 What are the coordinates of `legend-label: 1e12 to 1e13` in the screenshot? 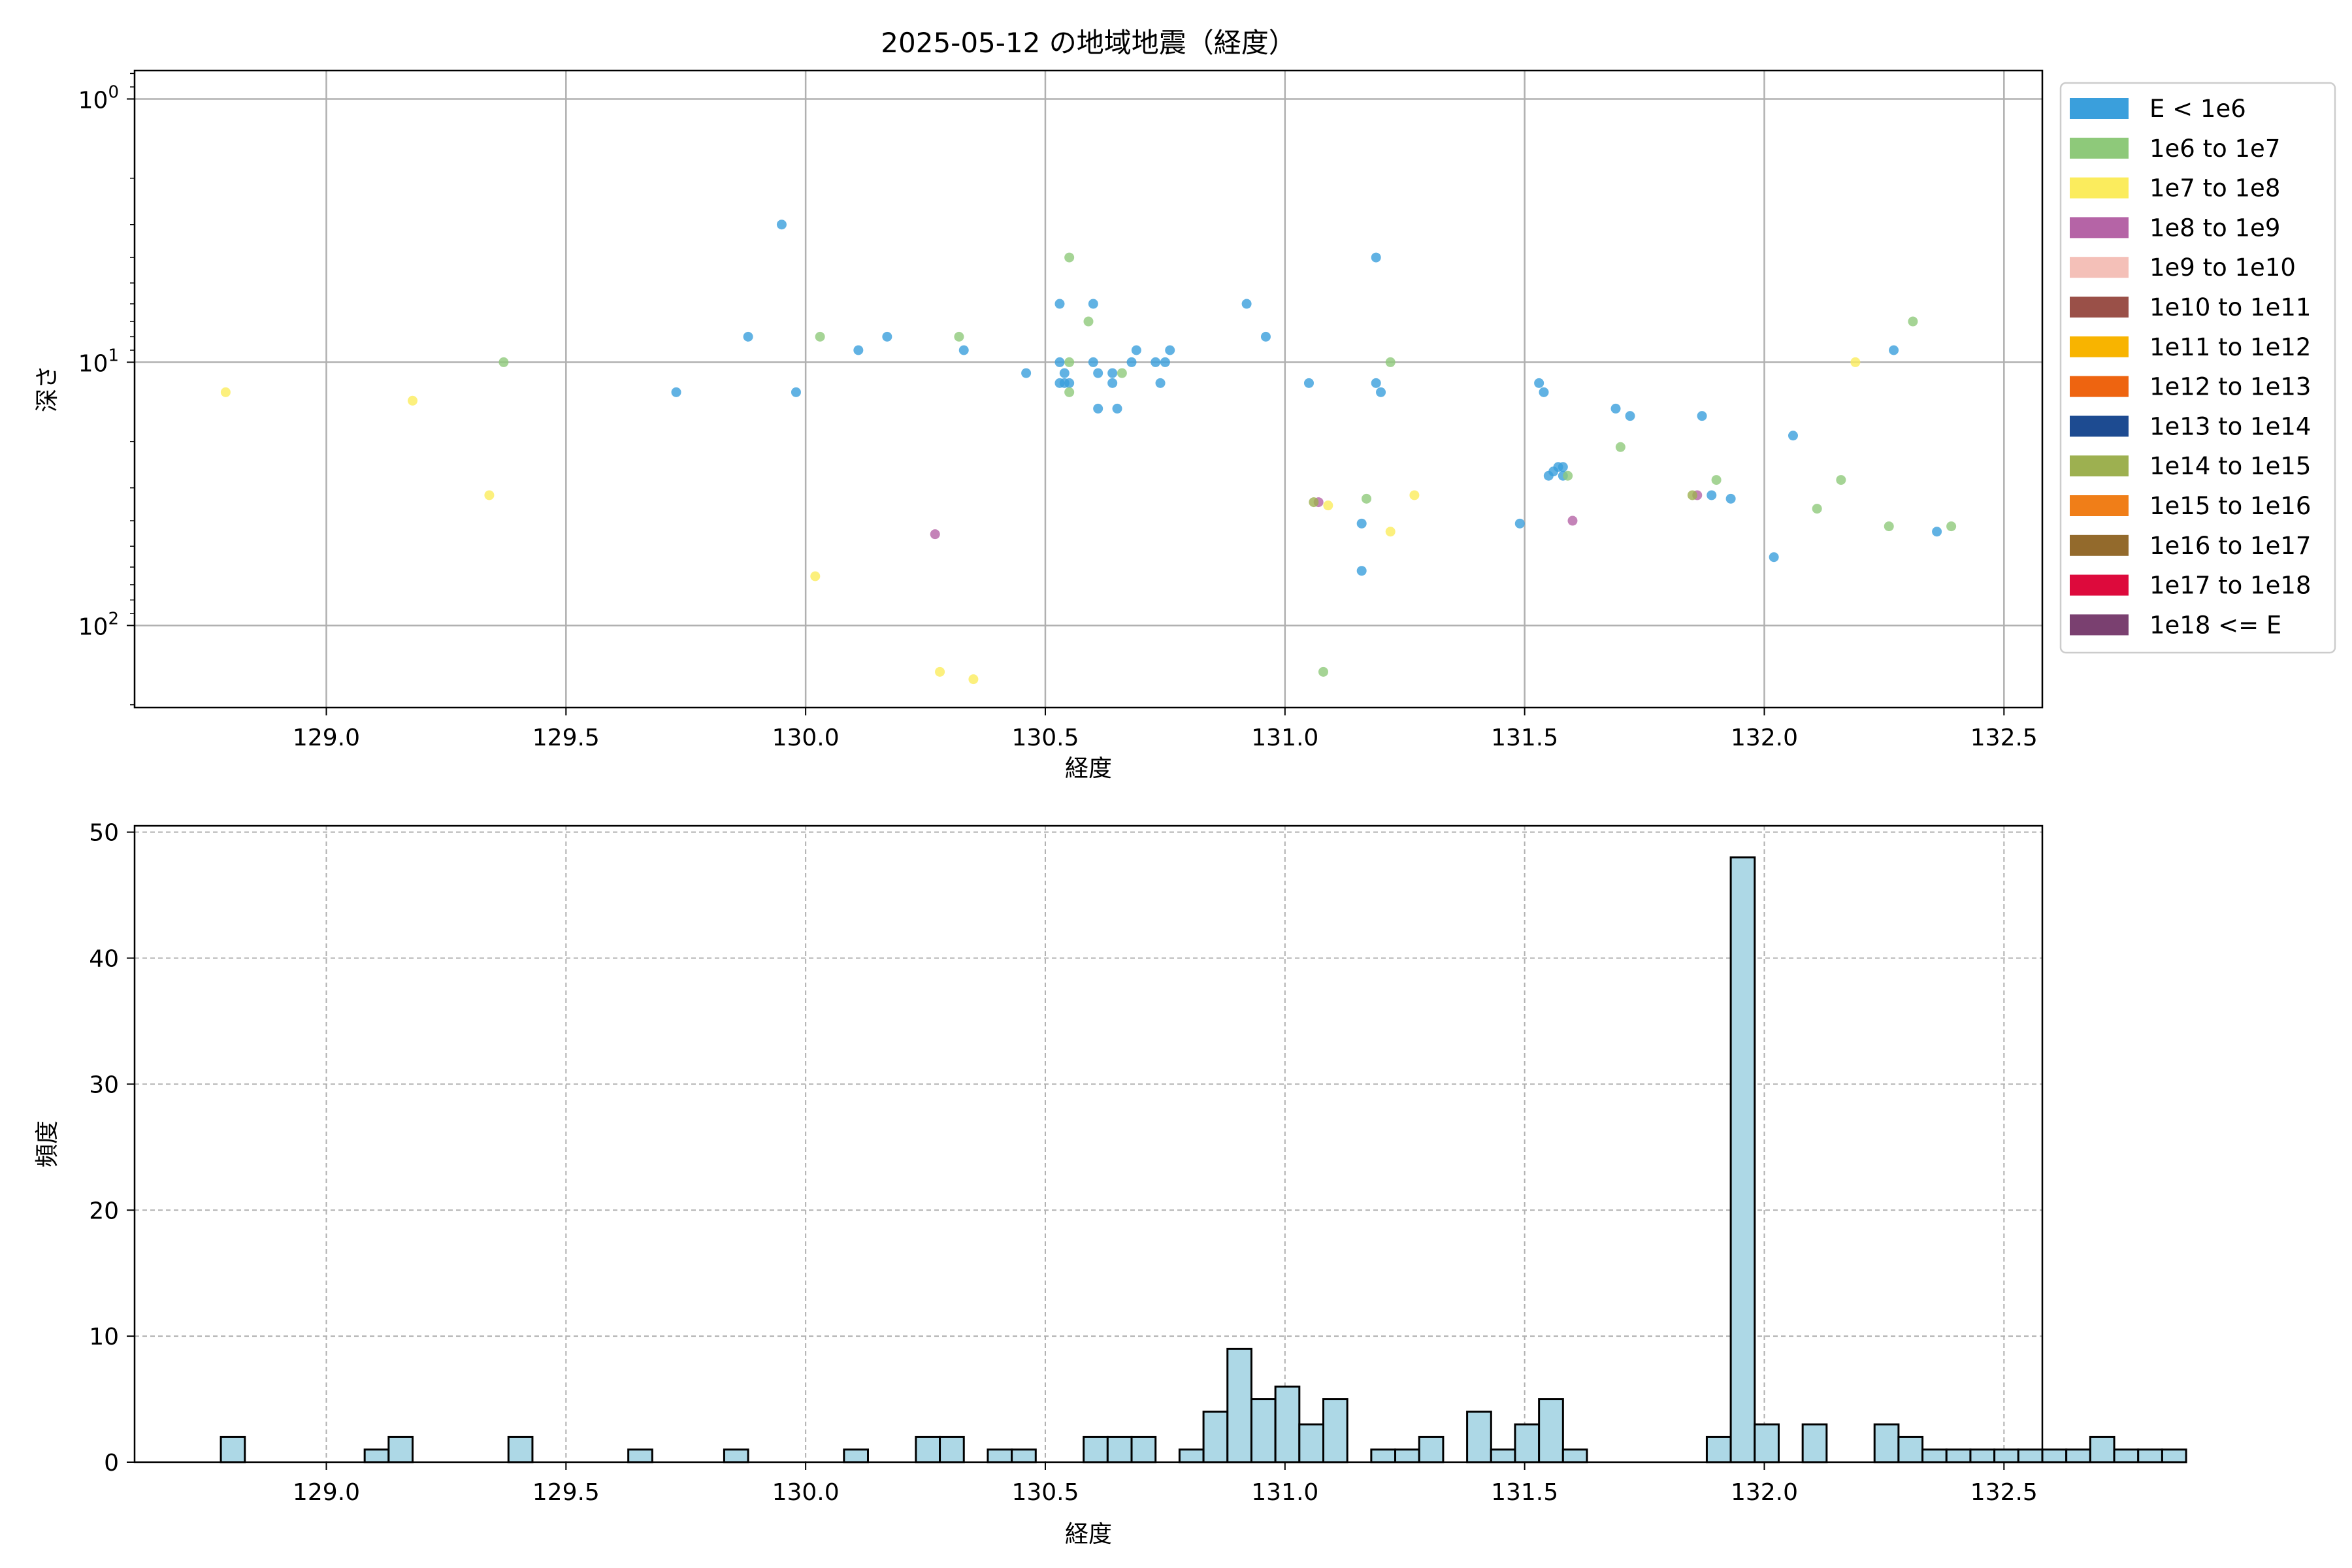 It's located at (2230, 387).